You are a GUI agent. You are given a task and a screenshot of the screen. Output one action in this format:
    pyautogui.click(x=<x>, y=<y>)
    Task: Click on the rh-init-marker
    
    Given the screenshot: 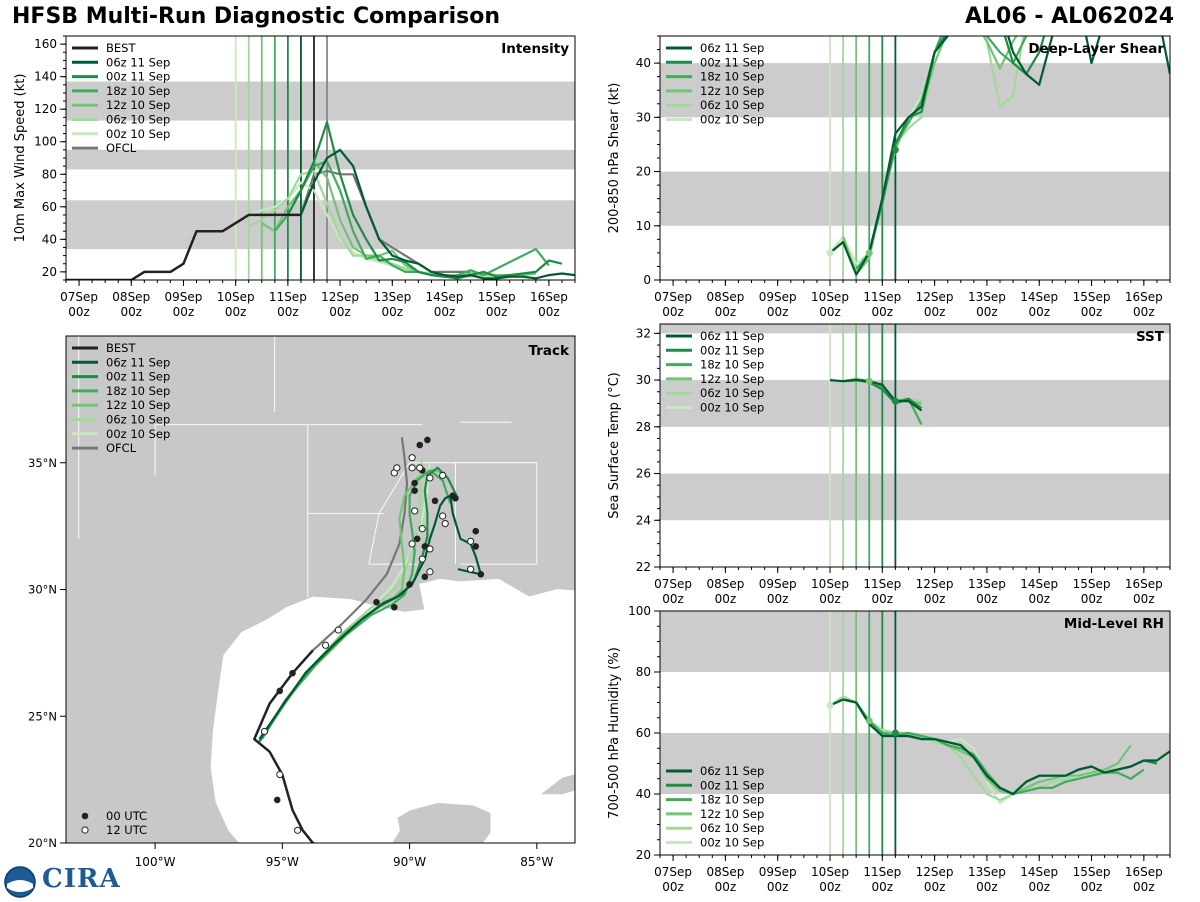 What is the action you would take?
    pyautogui.click(x=895, y=733)
    